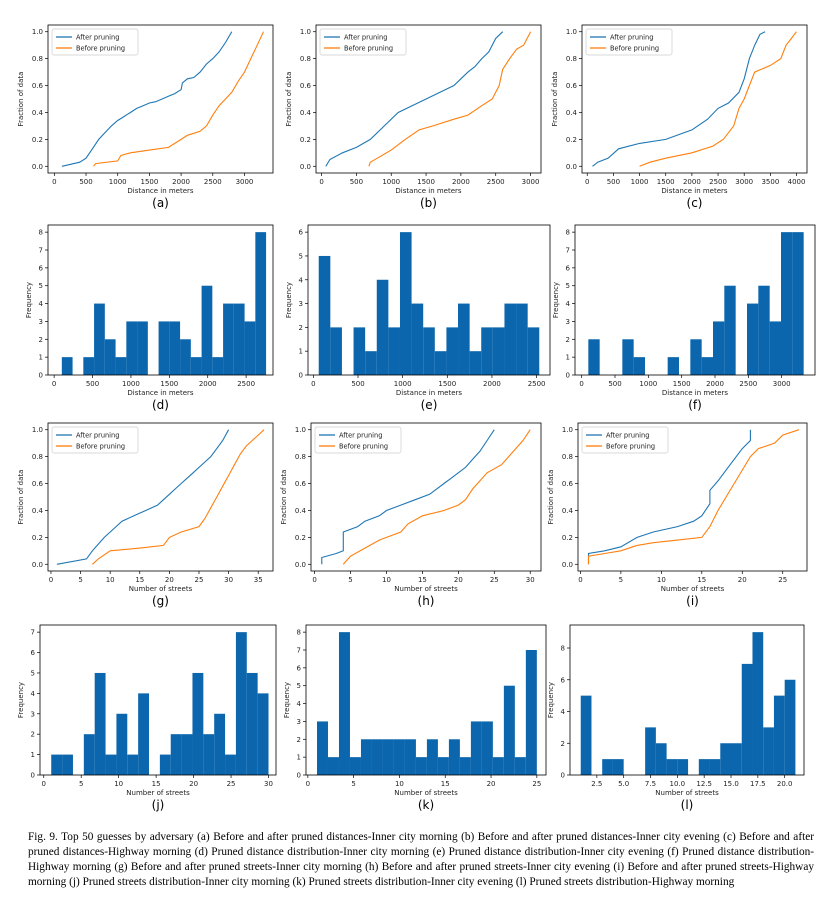 This screenshot has width=834, height=903. What do you see at coordinates (758, 784) in the screenshot?
I see `x-tick-label: 17.5` at bounding box center [758, 784].